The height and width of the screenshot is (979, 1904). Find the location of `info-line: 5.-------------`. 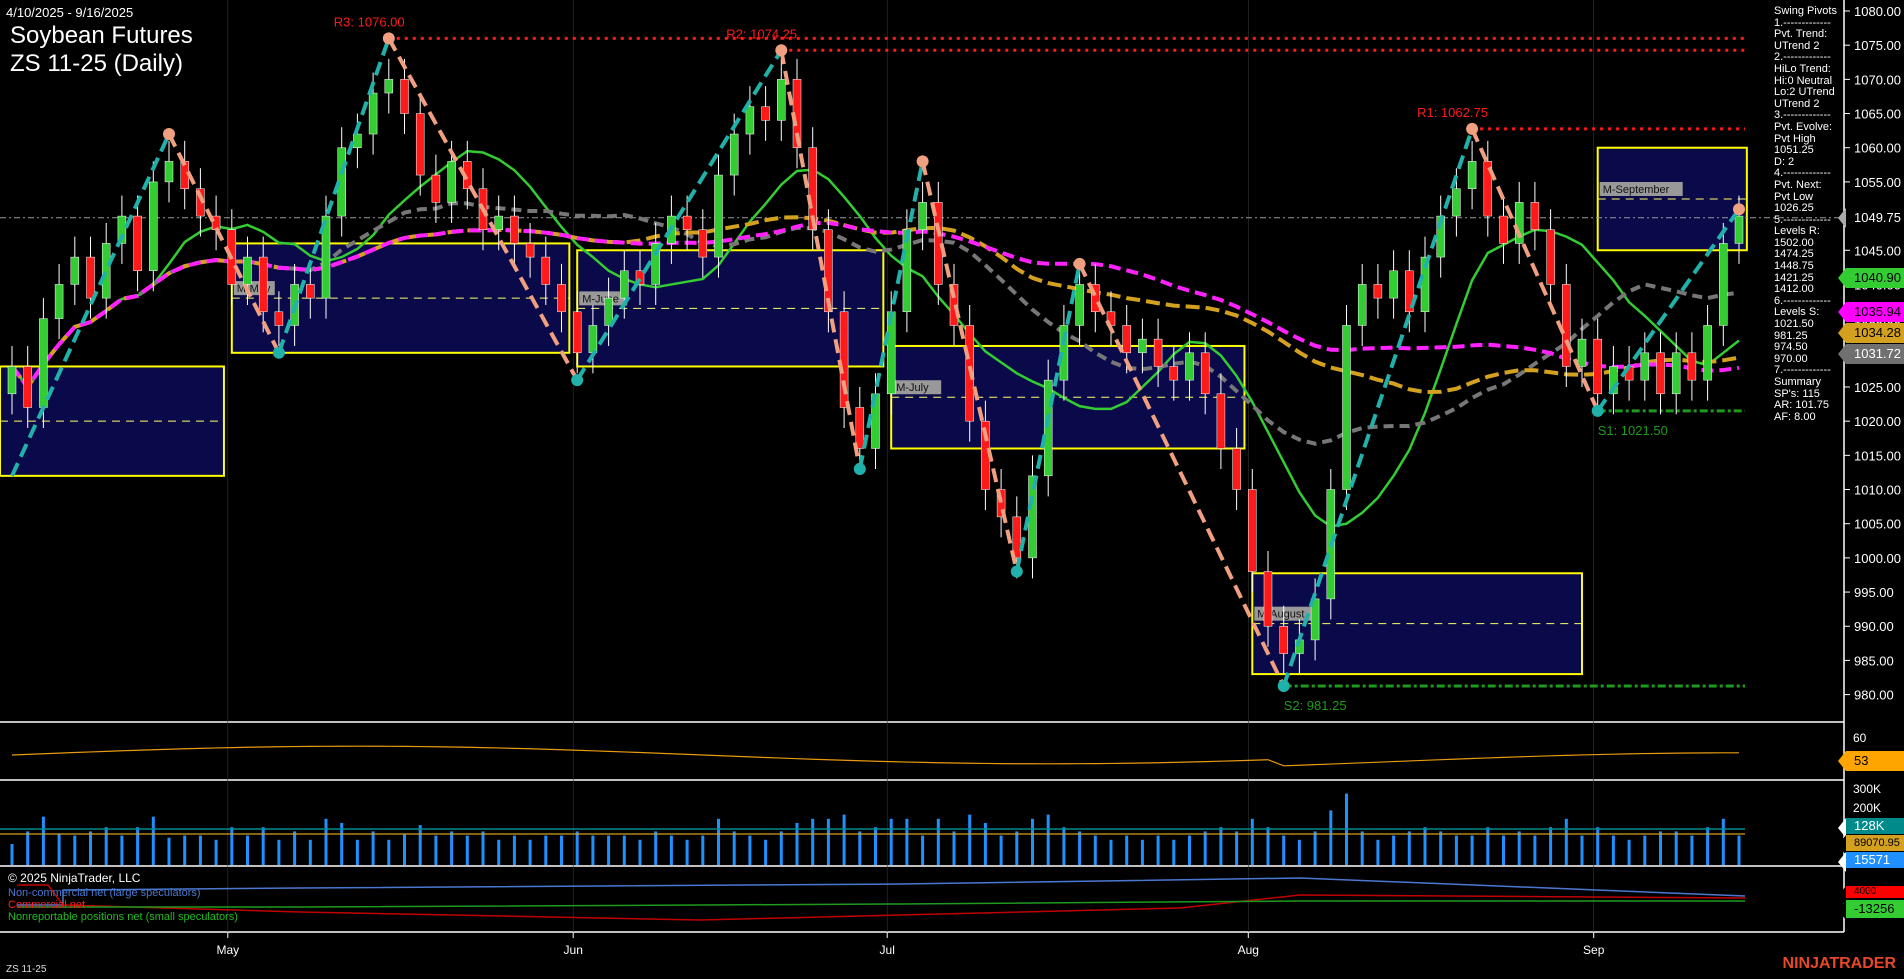

info-line: 5.------------- is located at coordinates (1802, 219).